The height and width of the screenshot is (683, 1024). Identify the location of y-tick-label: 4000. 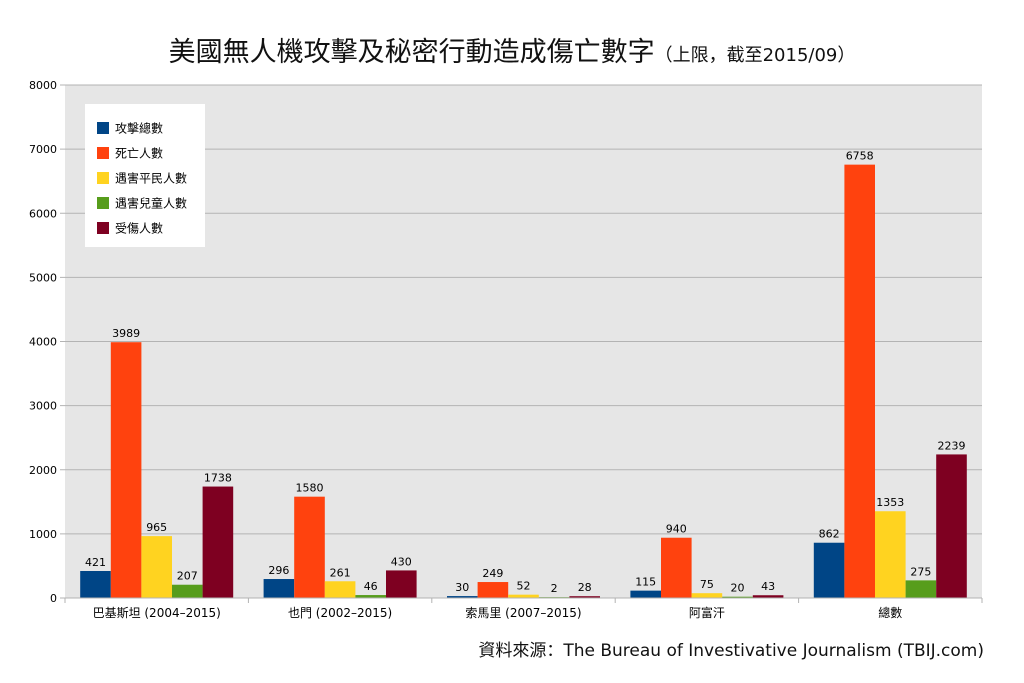
(43, 342).